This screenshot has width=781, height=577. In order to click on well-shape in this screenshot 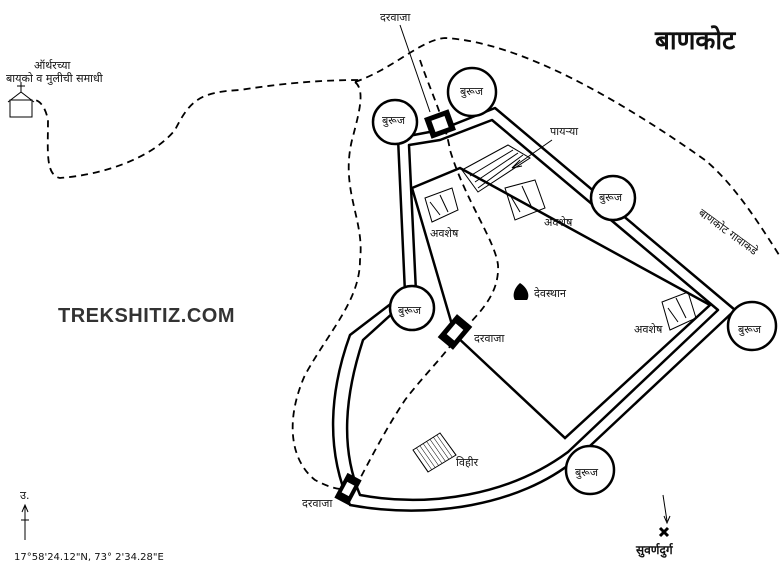, I will do `click(434, 452)`.